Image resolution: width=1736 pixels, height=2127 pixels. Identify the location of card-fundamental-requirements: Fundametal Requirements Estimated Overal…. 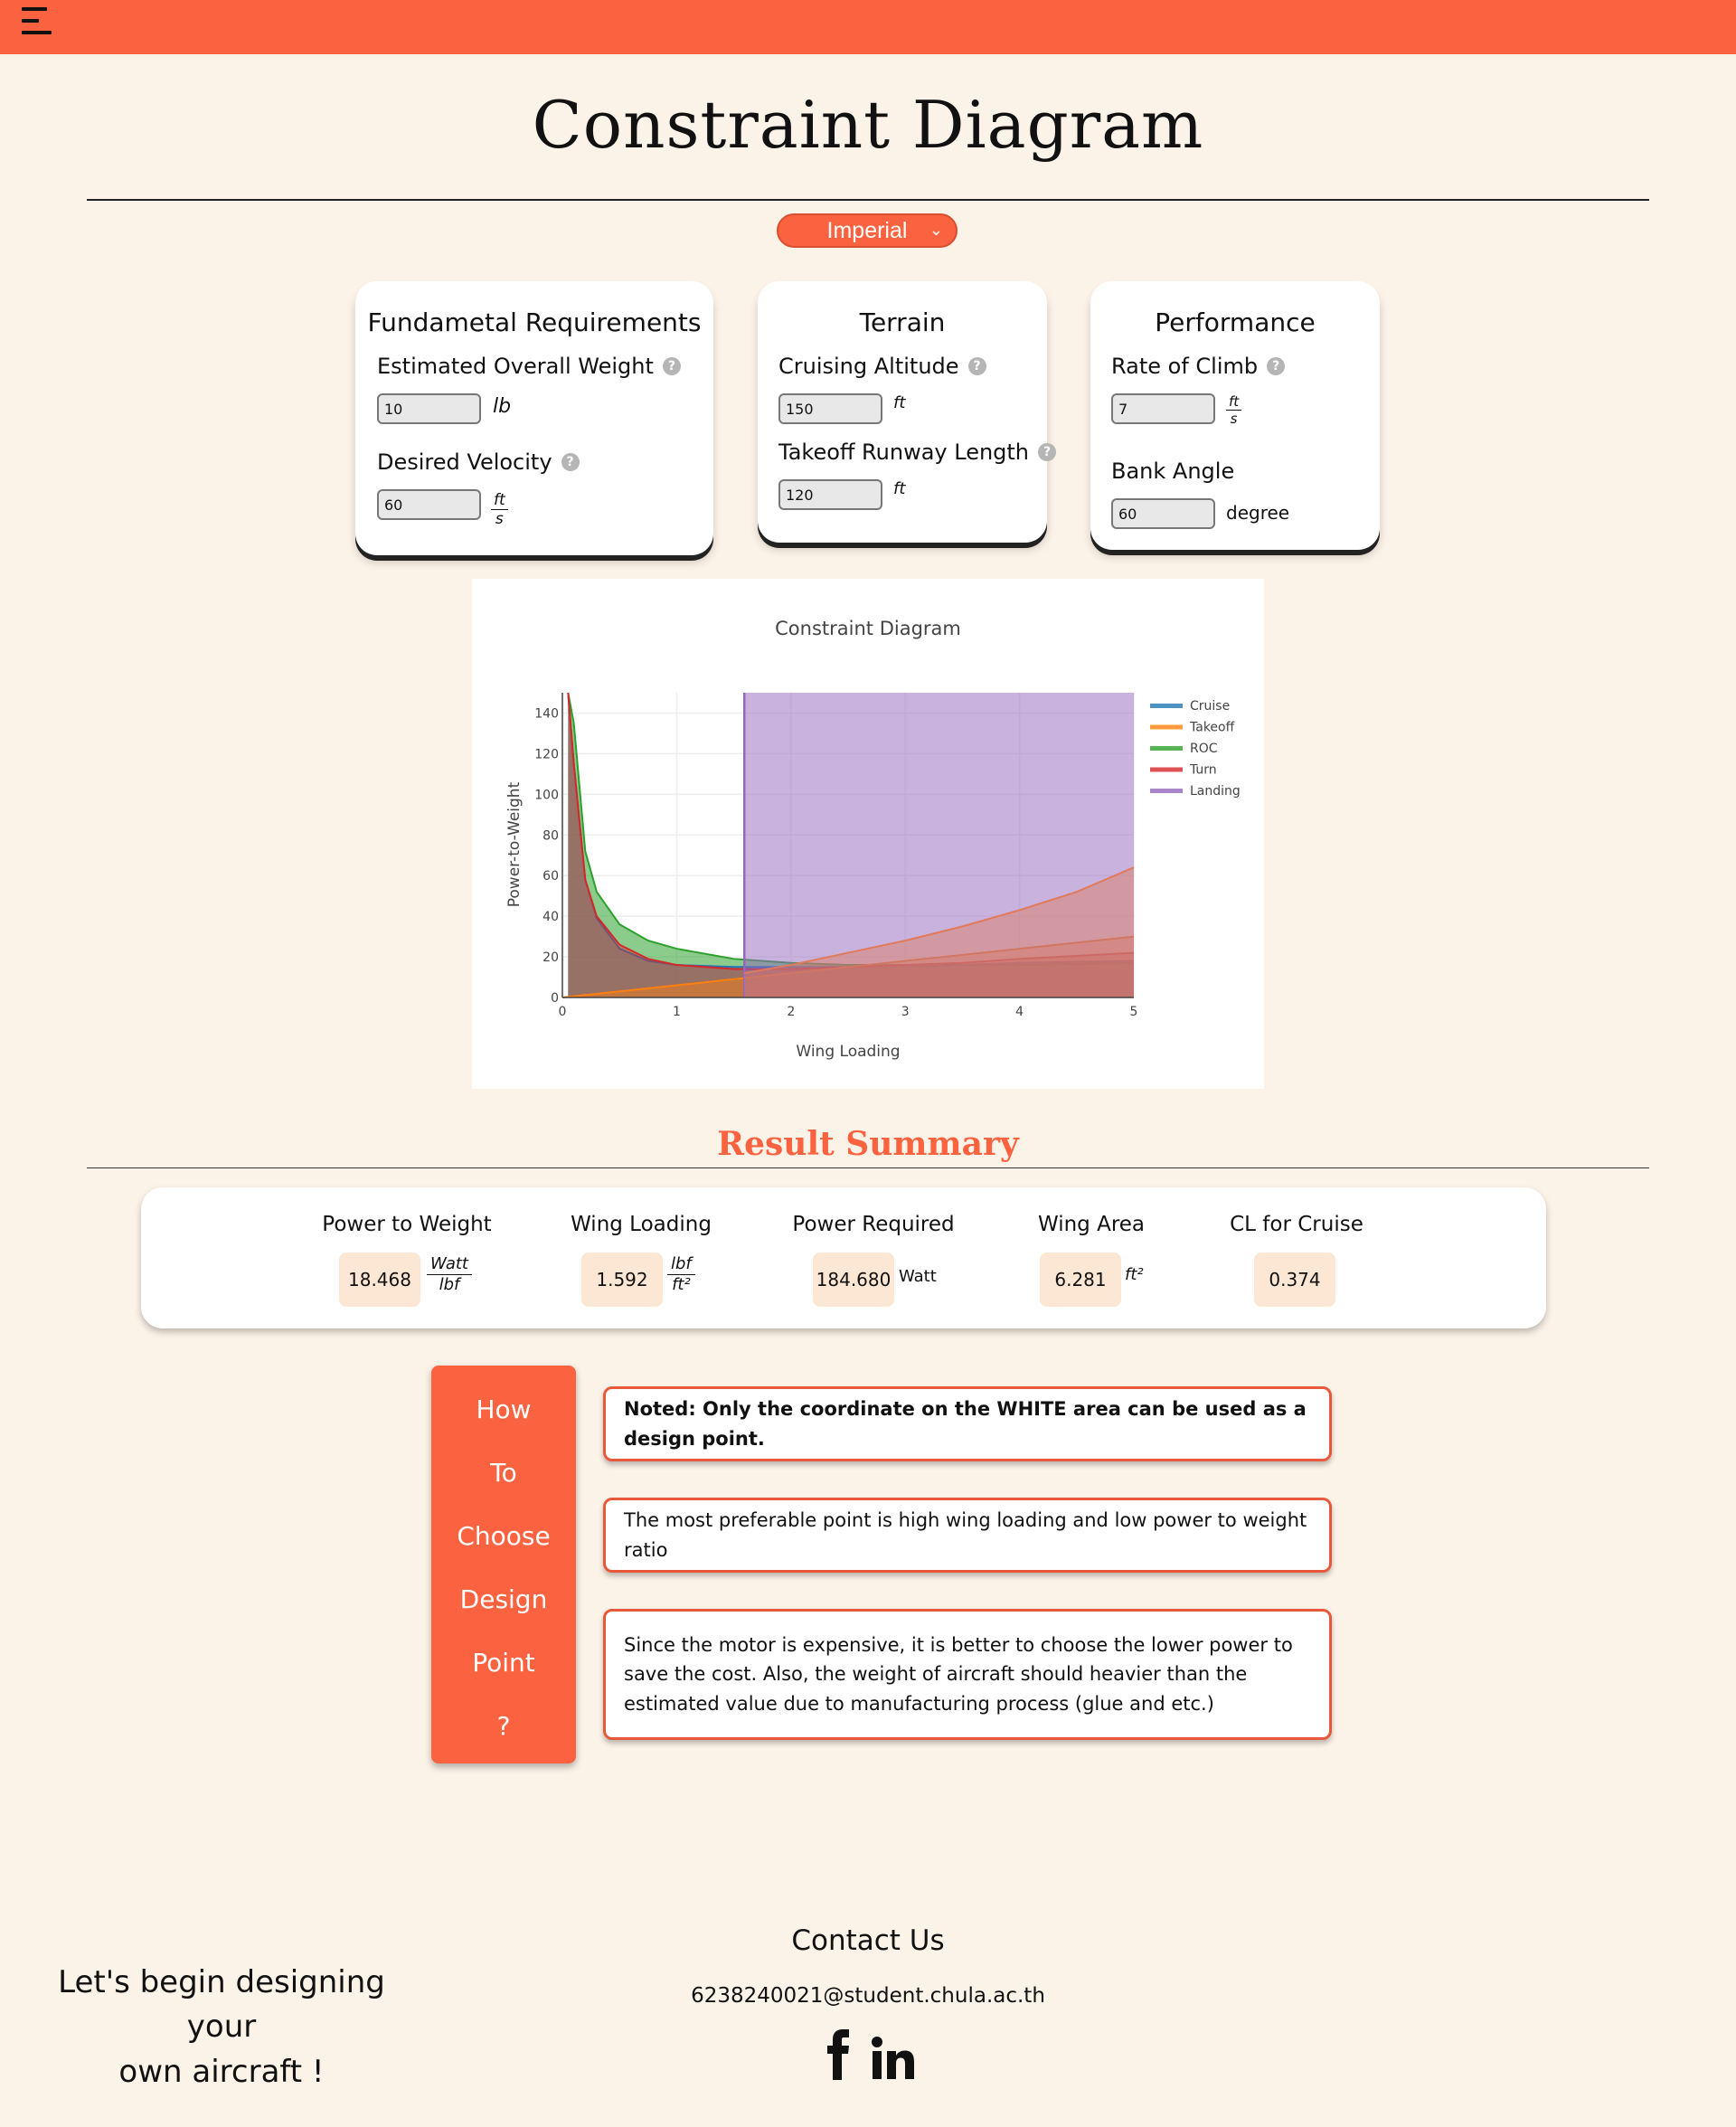
(534, 418).